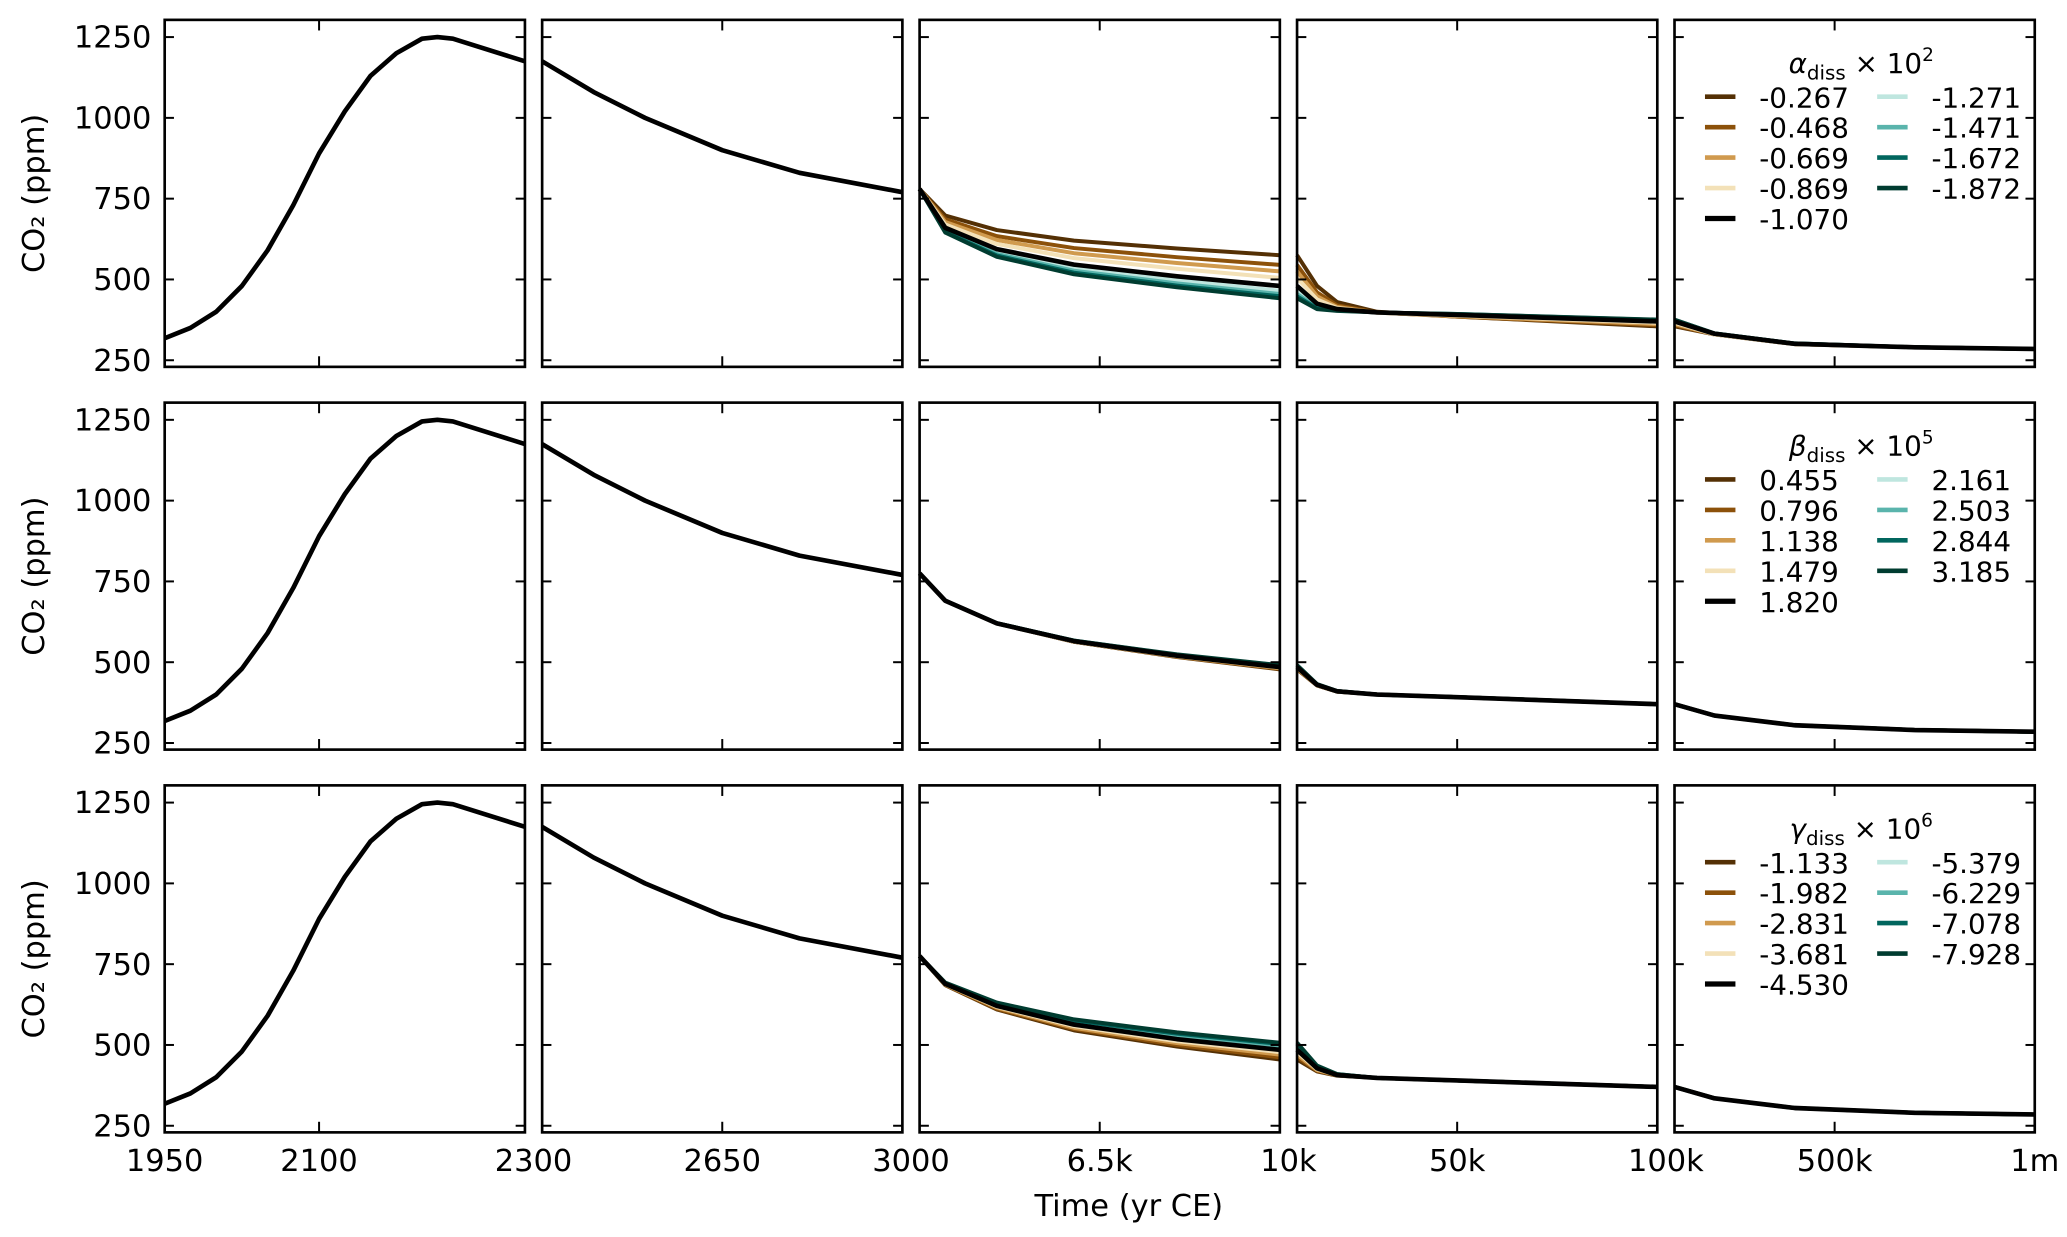  What do you see at coordinates (1100, 1161) in the screenshot?
I see `x-tick-label: 6.5k` at bounding box center [1100, 1161].